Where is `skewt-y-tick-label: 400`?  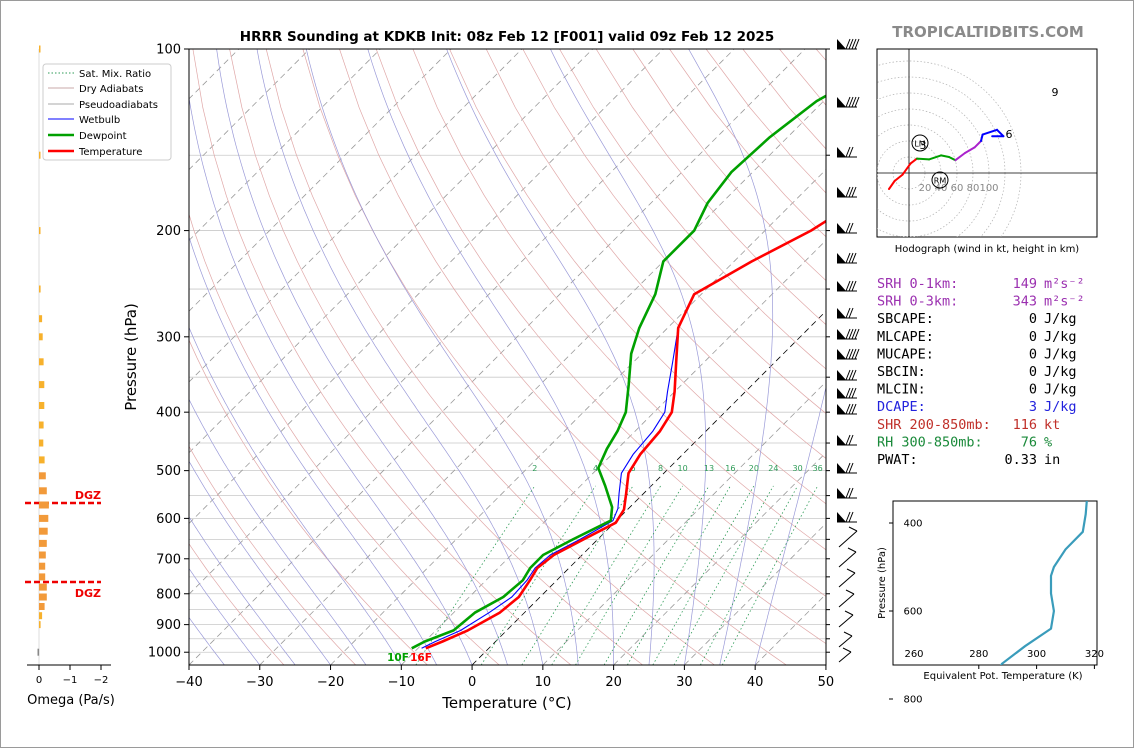
skewt-y-tick-label: 400 is located at coordinates (168, 413).